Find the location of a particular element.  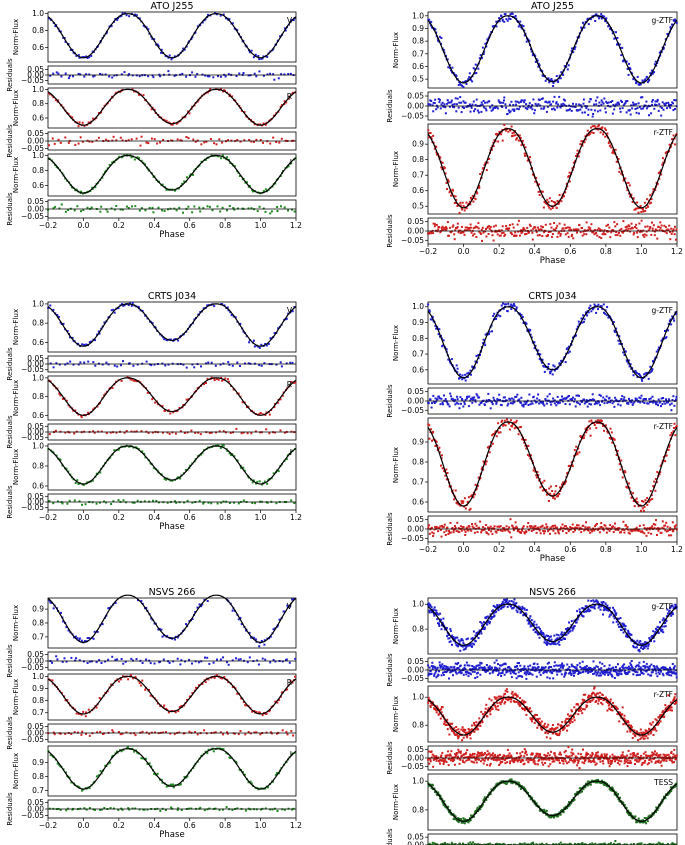

band-label: g-ZTF is located at coordinates (662, 20).